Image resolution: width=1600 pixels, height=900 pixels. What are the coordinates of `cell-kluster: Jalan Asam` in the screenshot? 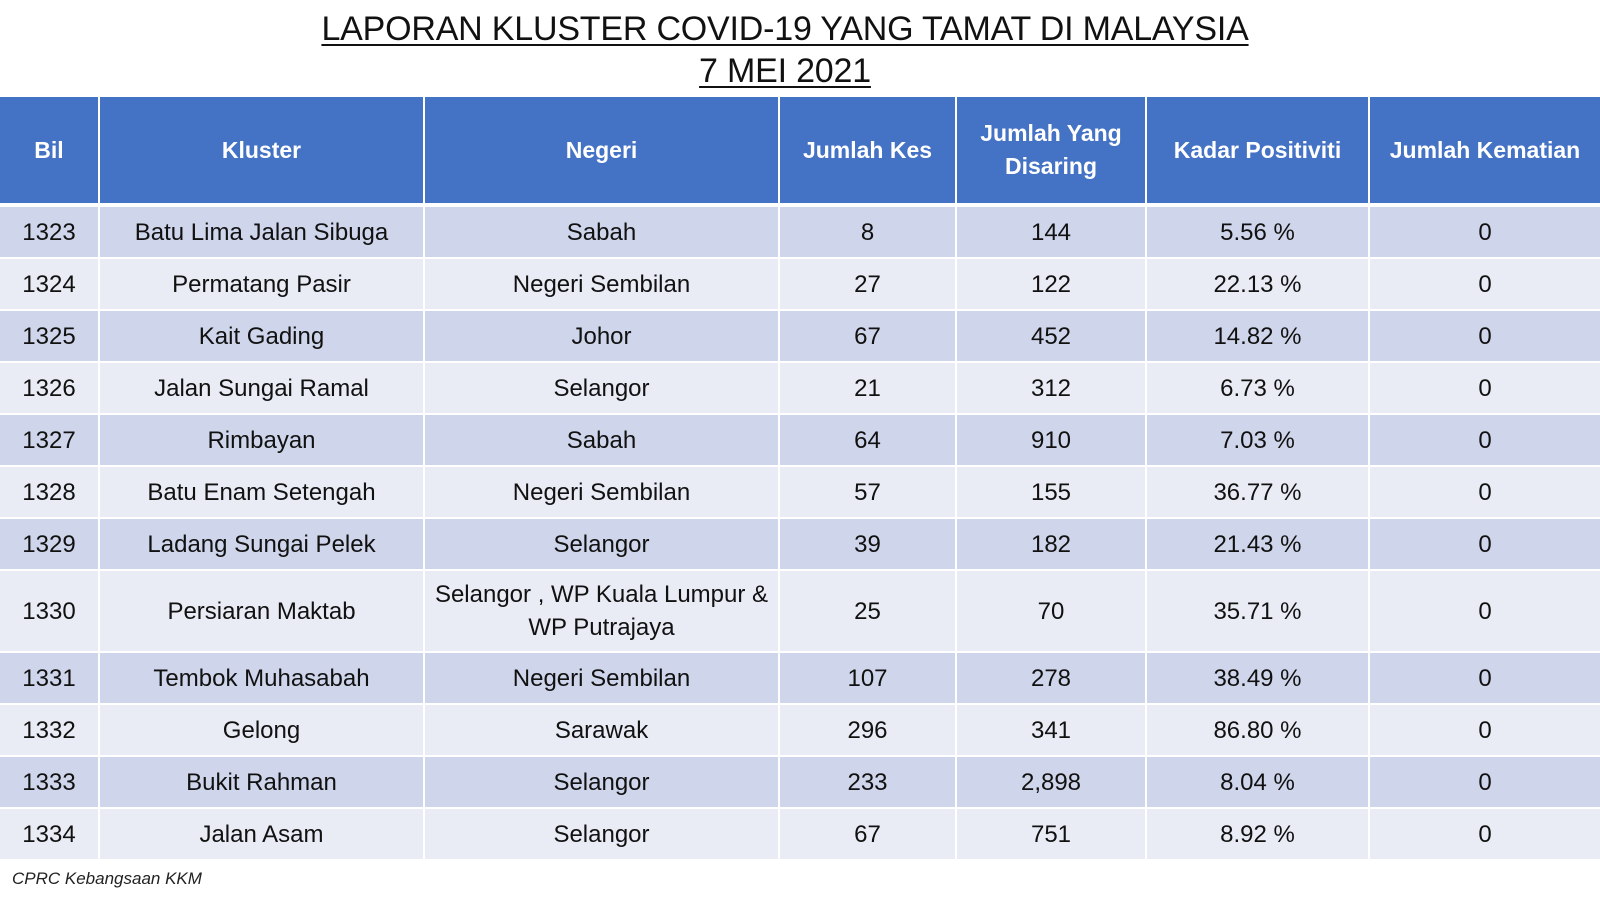 It's located at (262, 835).